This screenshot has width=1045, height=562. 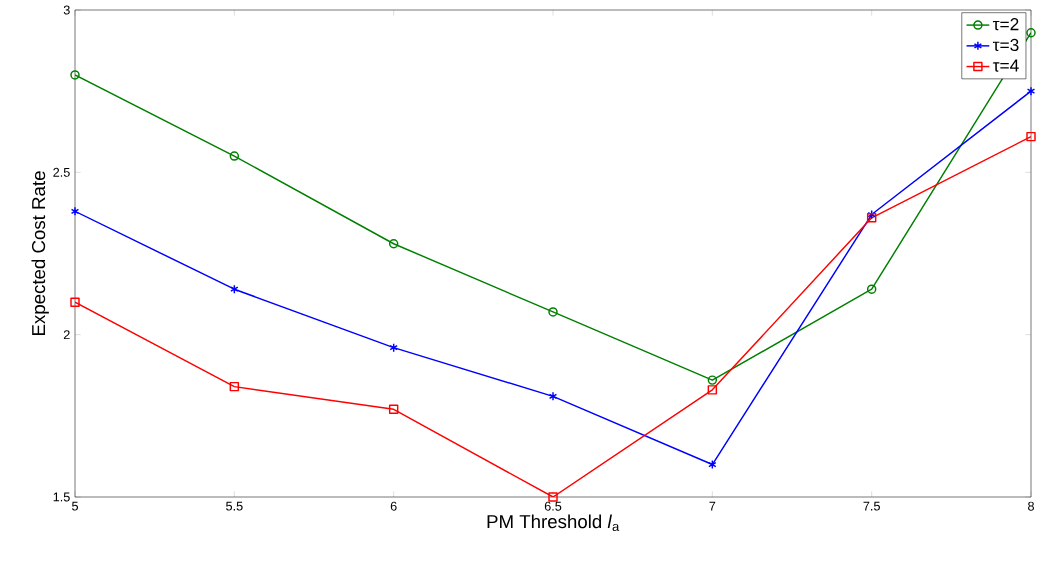 I want to click on x-tick-label: 6, so click(x=393, y=506).